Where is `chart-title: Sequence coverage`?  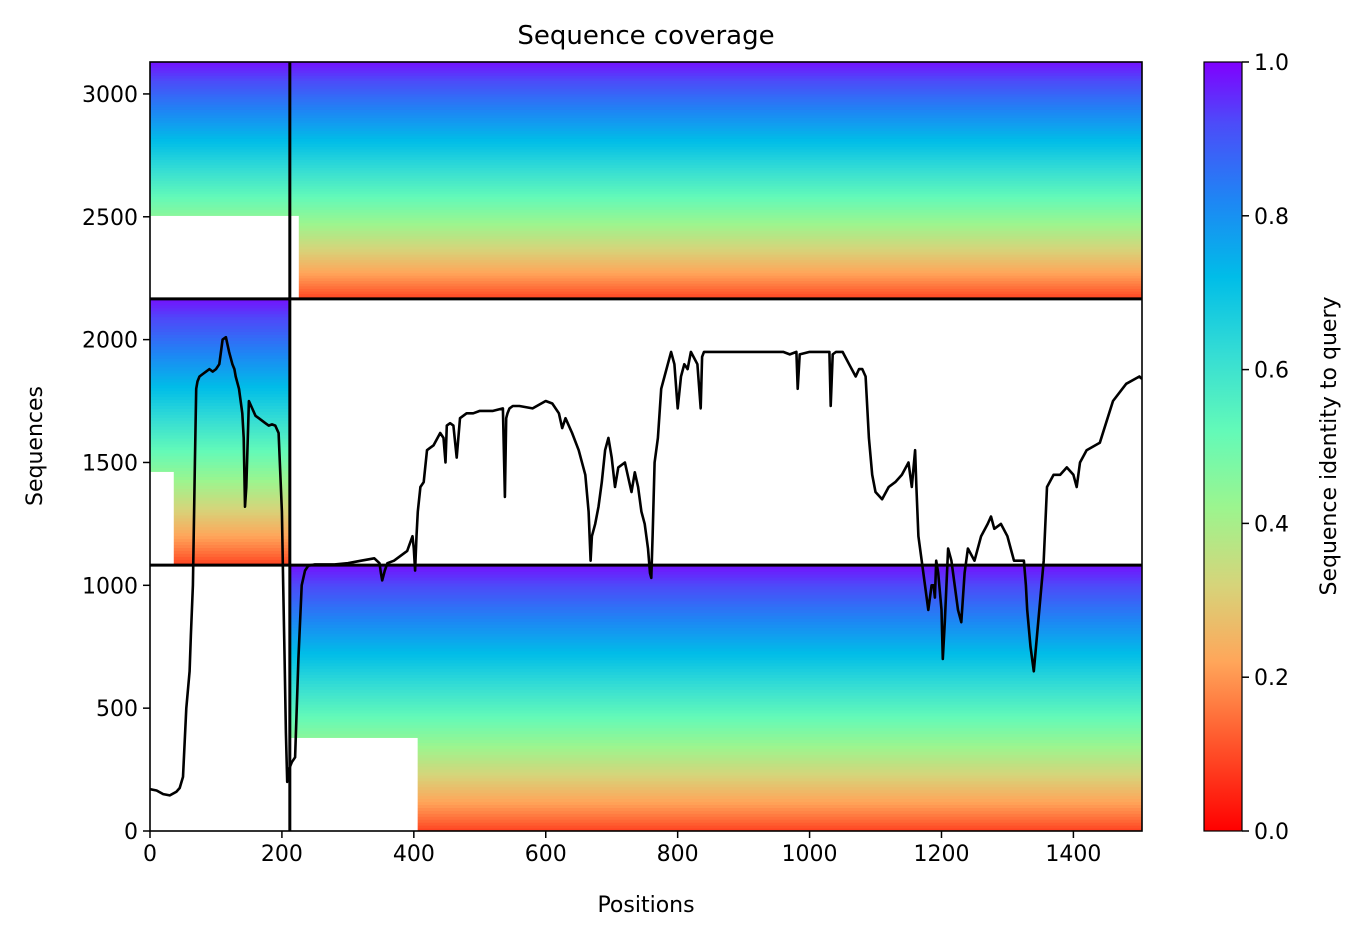
chart-title: Sequence coverage is located at coordinates (645, 36).